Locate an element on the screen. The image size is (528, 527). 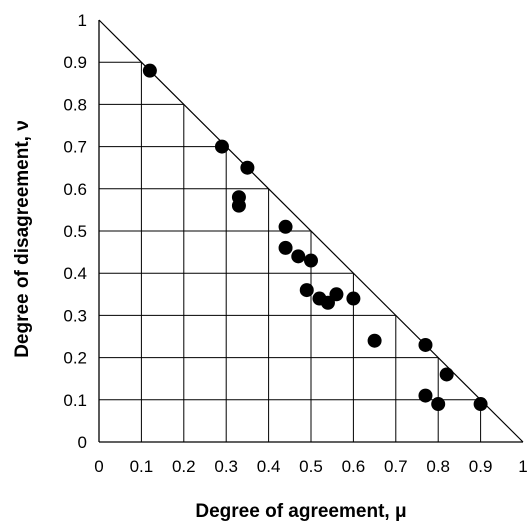
y-tick-label: 0 is located at coordinates (82, 442).